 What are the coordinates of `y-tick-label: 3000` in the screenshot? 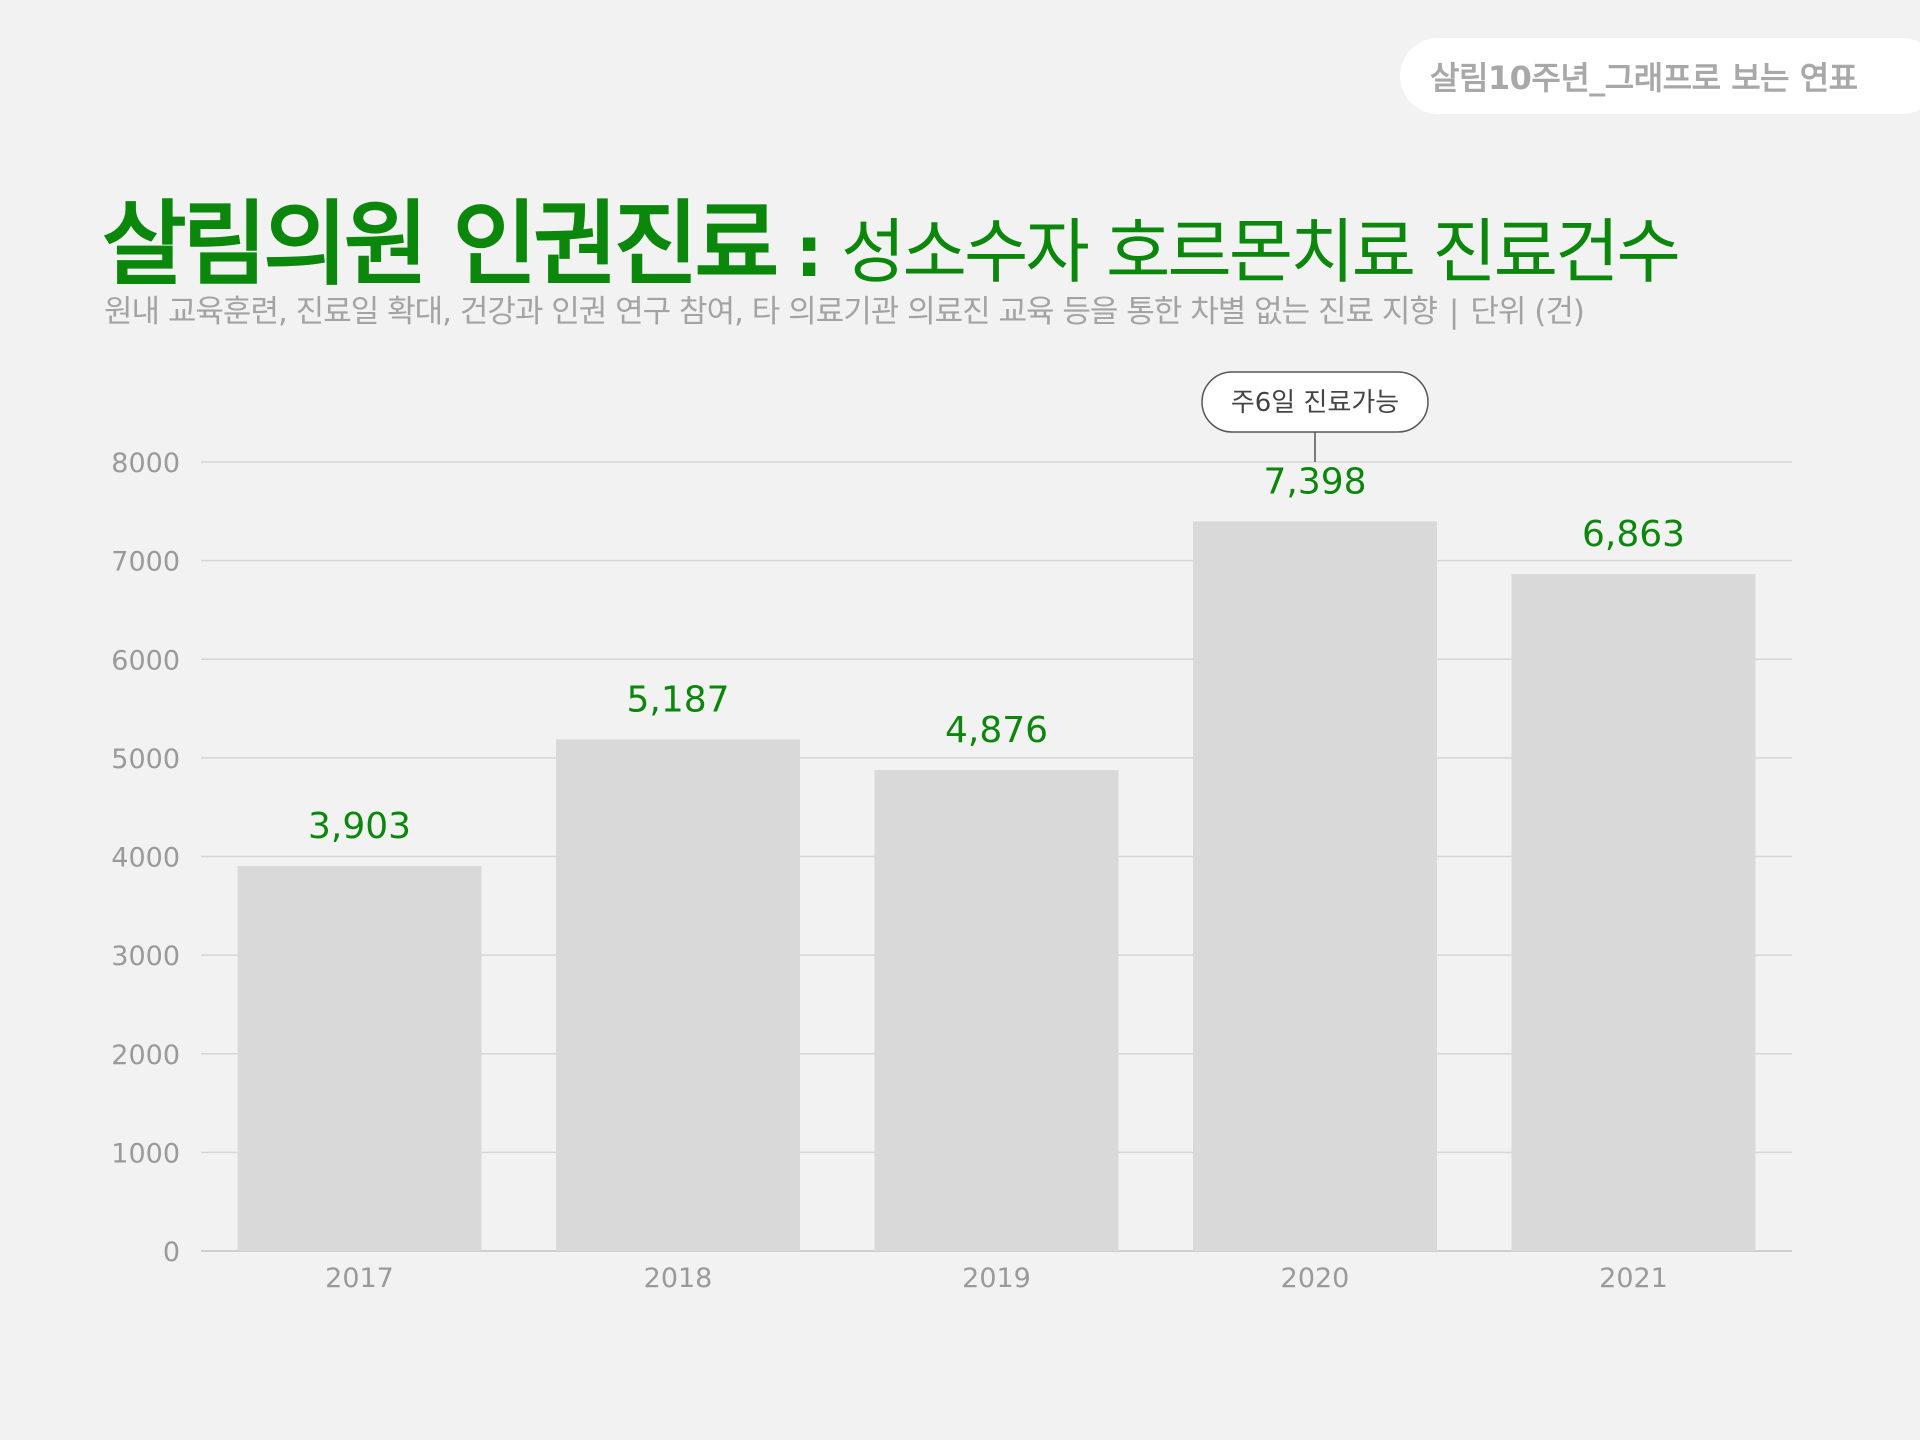 It's located at (145, 956).